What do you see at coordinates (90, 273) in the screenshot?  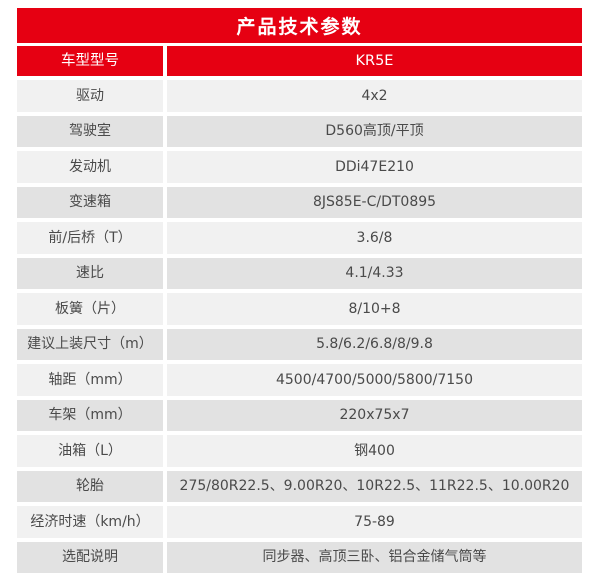 I see `row-label: 速比` at bounding box center [90, 273].